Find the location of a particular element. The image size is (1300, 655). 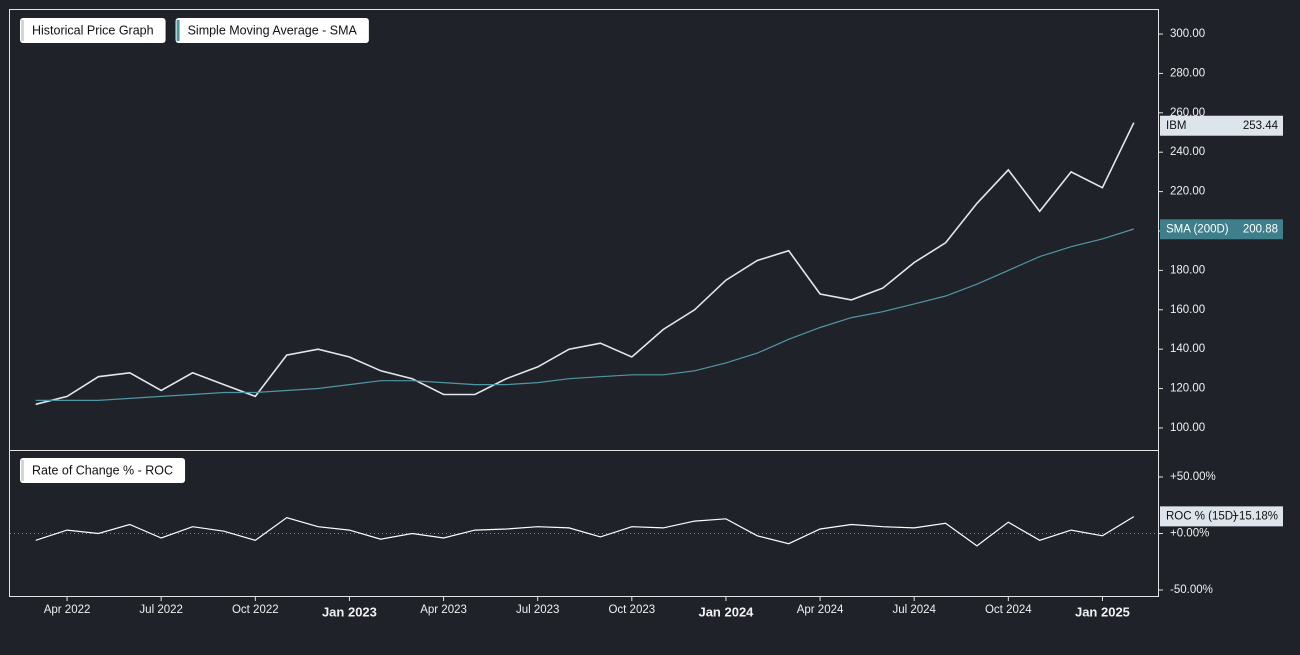

price-tag-value: 200.88 is located at coordinates (1260, 229).